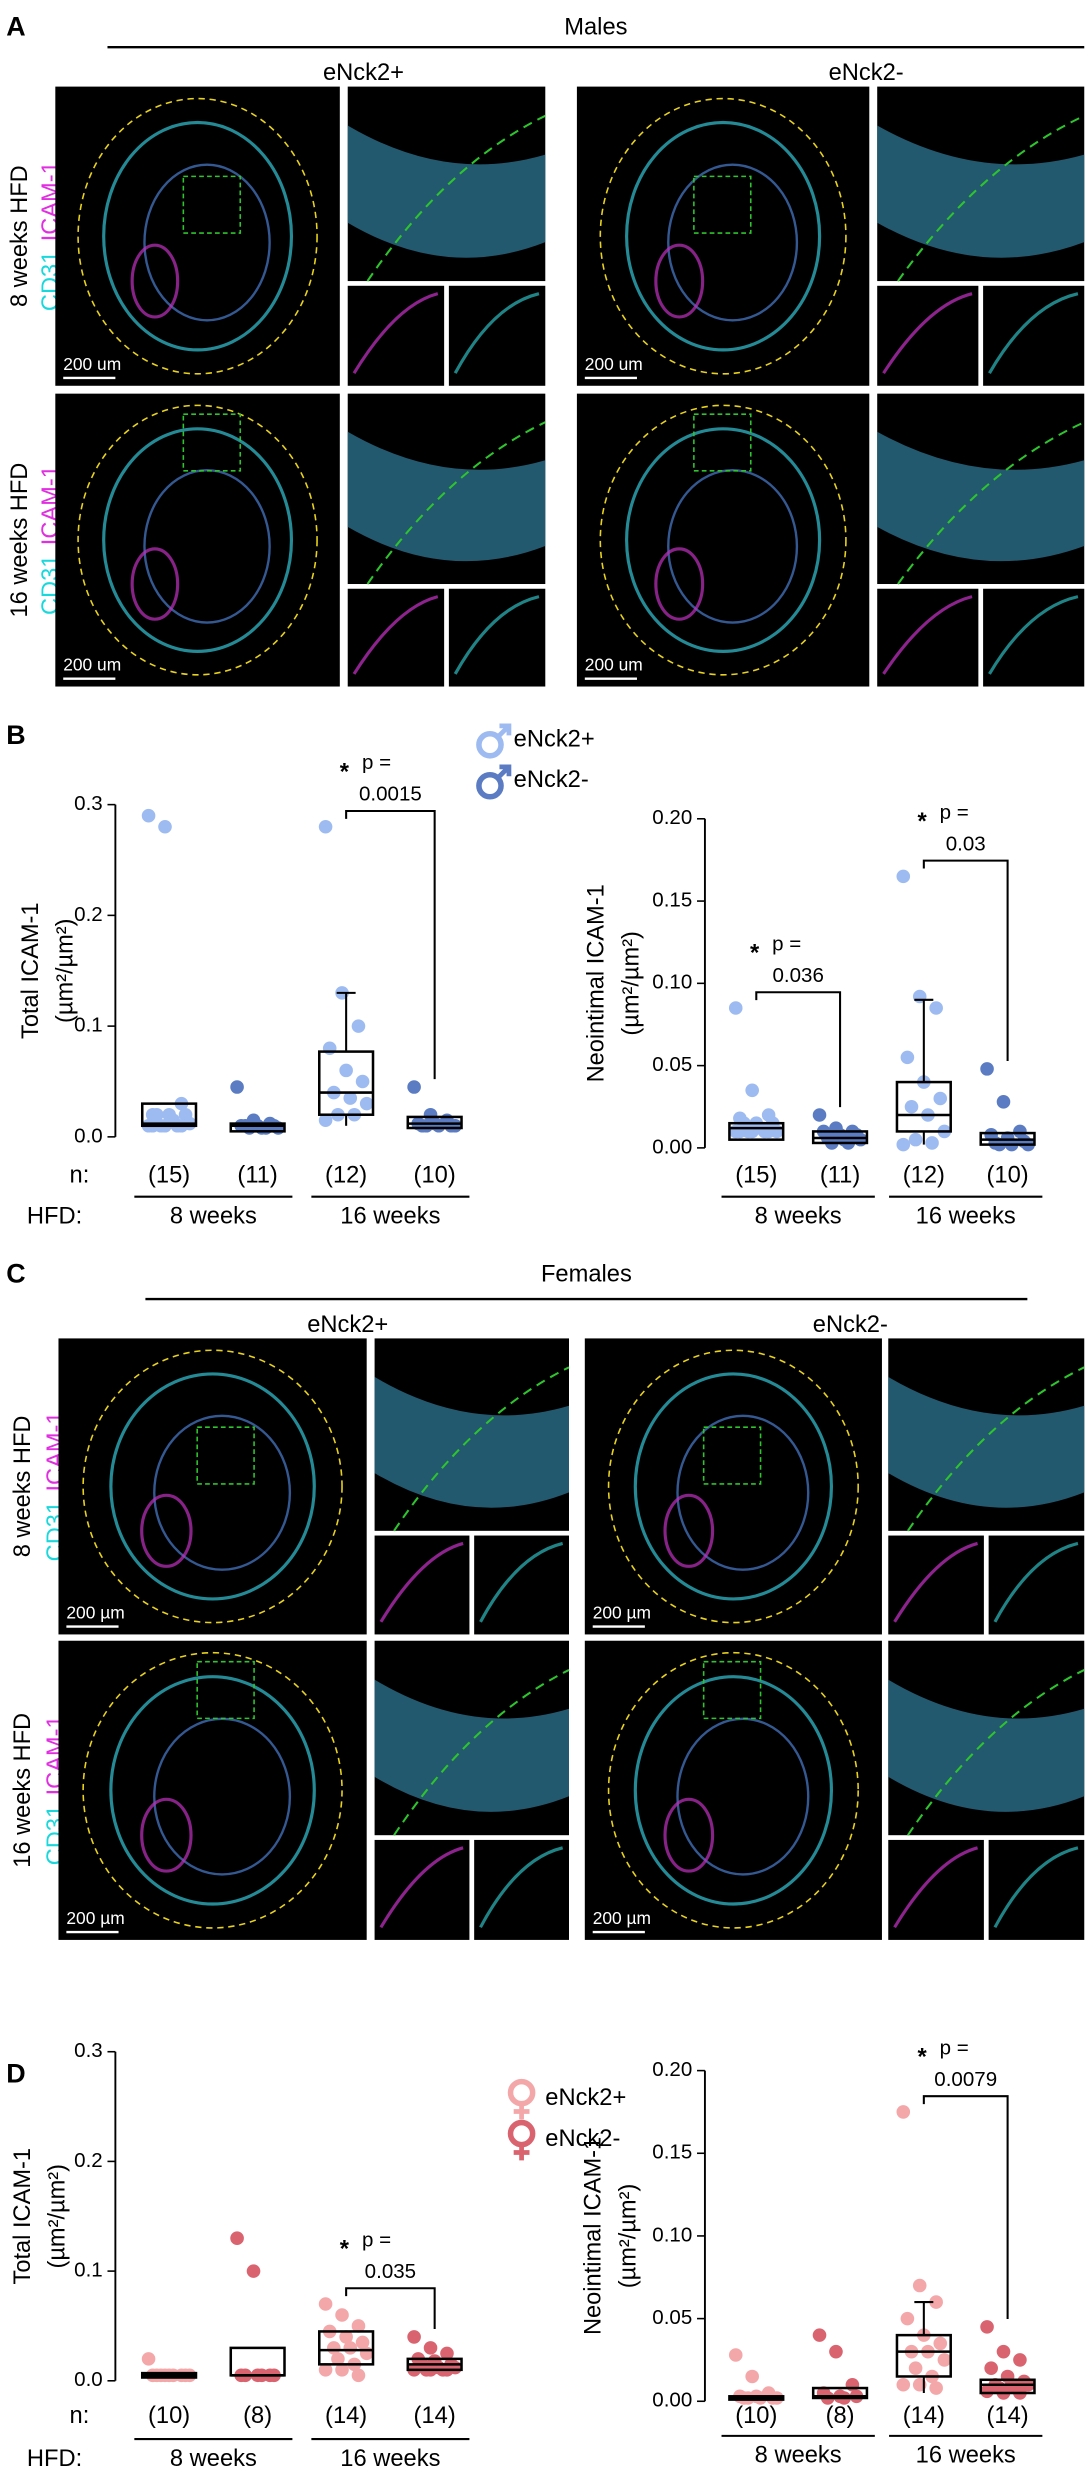 Image resolution: width=1089 pixels, height=2480 pixels. What do you see at coordinates (614, 364) in the screenshot?
I see `scale-bar-label: 200 um` at bounding box center [614, 364].